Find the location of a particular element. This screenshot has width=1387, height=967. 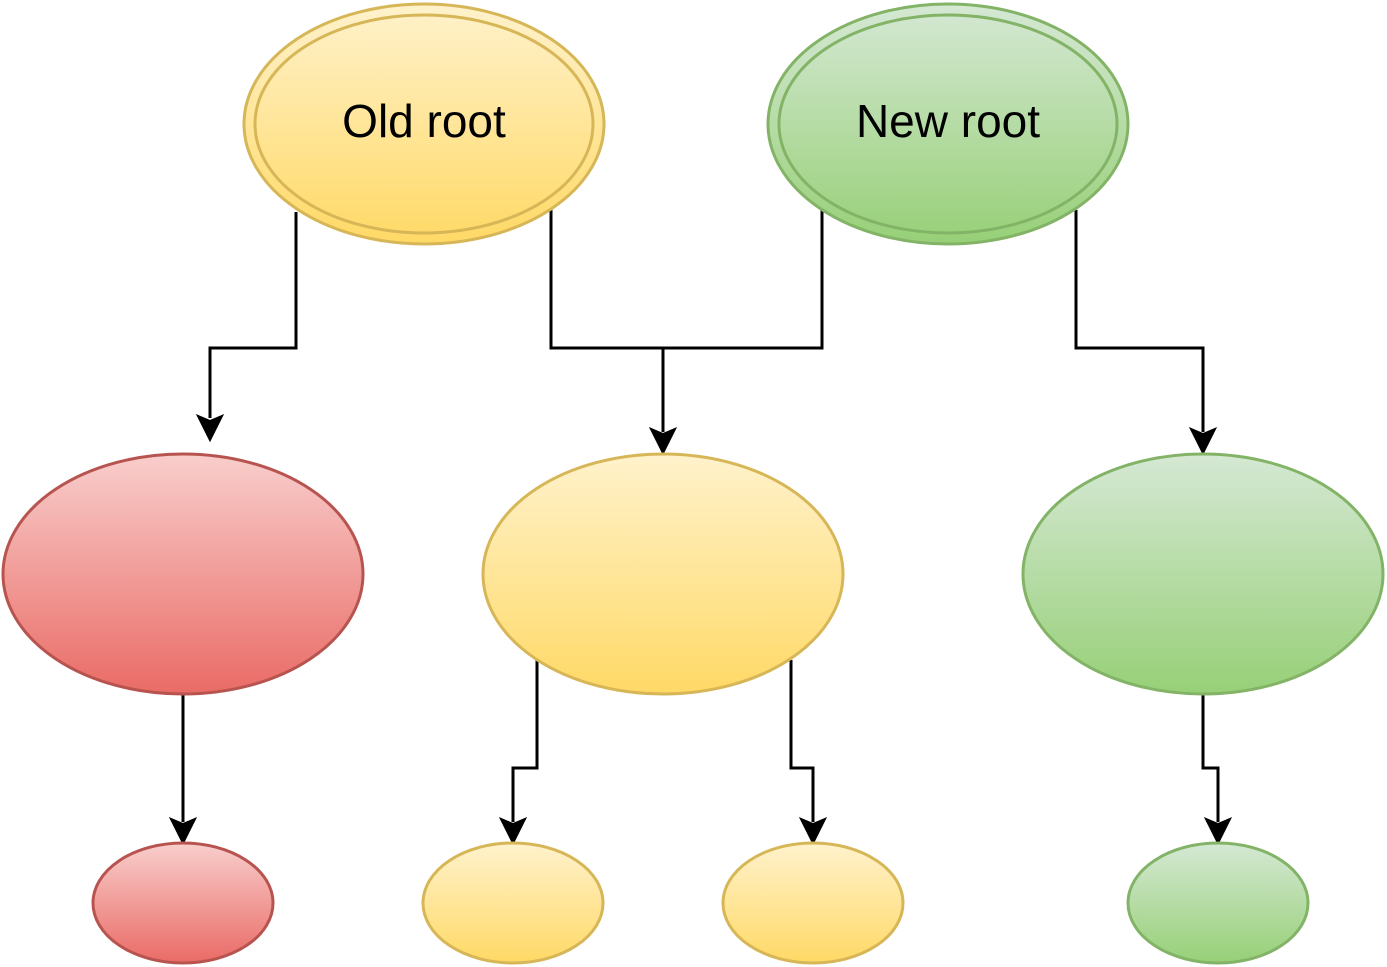

right-child-node is located at coordinates (1203, 574).